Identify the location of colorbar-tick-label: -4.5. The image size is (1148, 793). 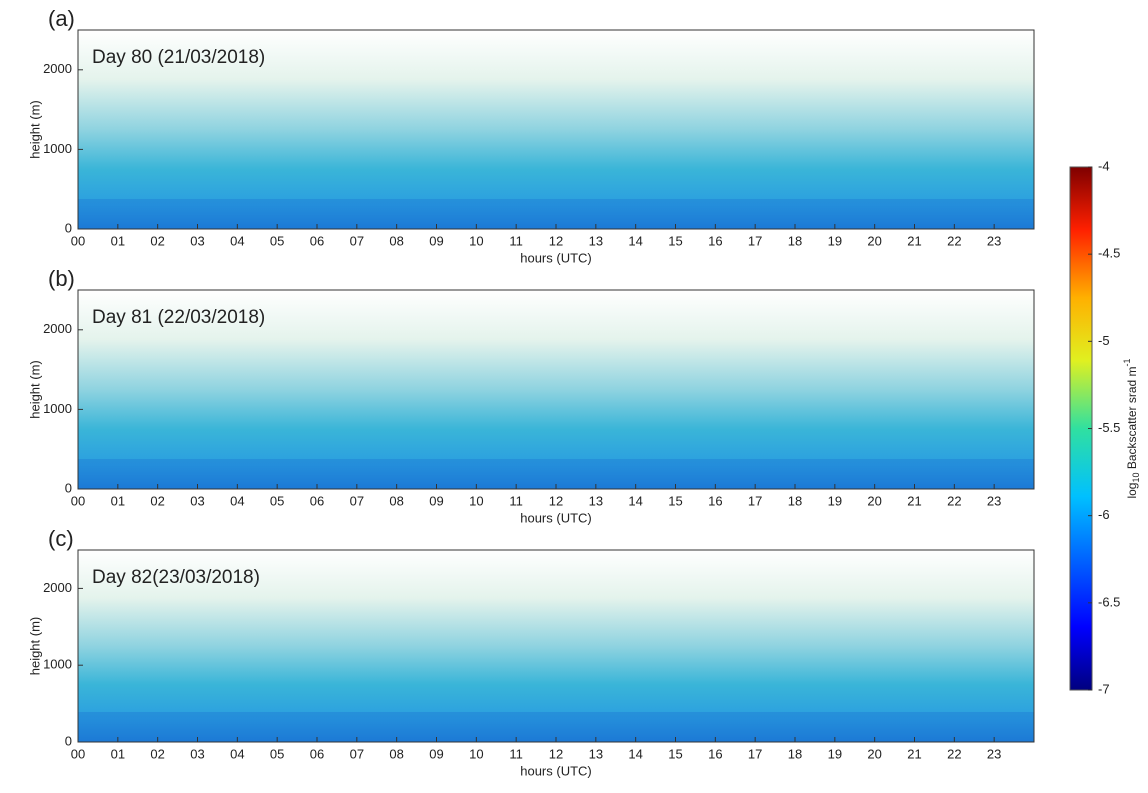
(1109, 253).